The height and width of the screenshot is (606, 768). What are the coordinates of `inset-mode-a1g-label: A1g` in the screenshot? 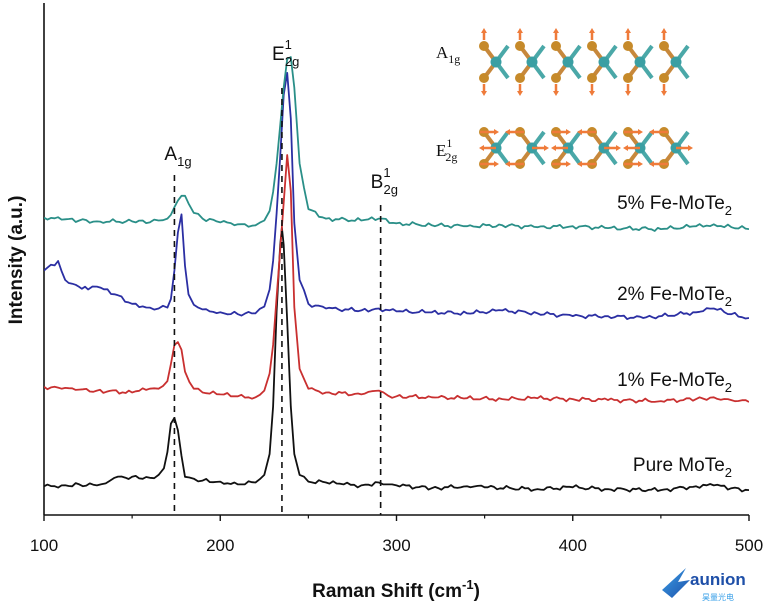 It's located at (448, 54).